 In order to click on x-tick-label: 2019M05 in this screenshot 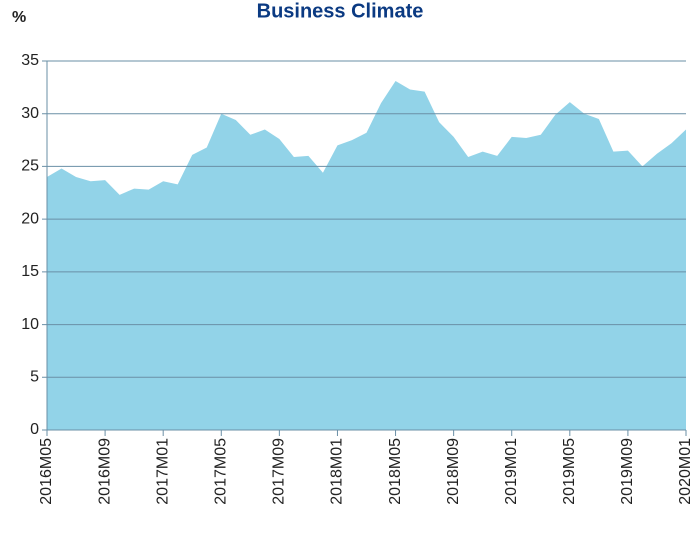, I will do `click(569, 471)`.